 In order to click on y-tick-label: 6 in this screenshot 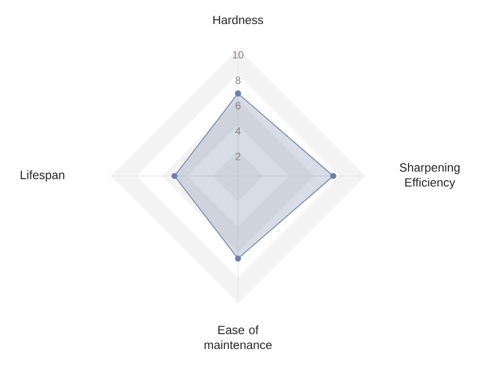, I will do `click(238, 106)`.